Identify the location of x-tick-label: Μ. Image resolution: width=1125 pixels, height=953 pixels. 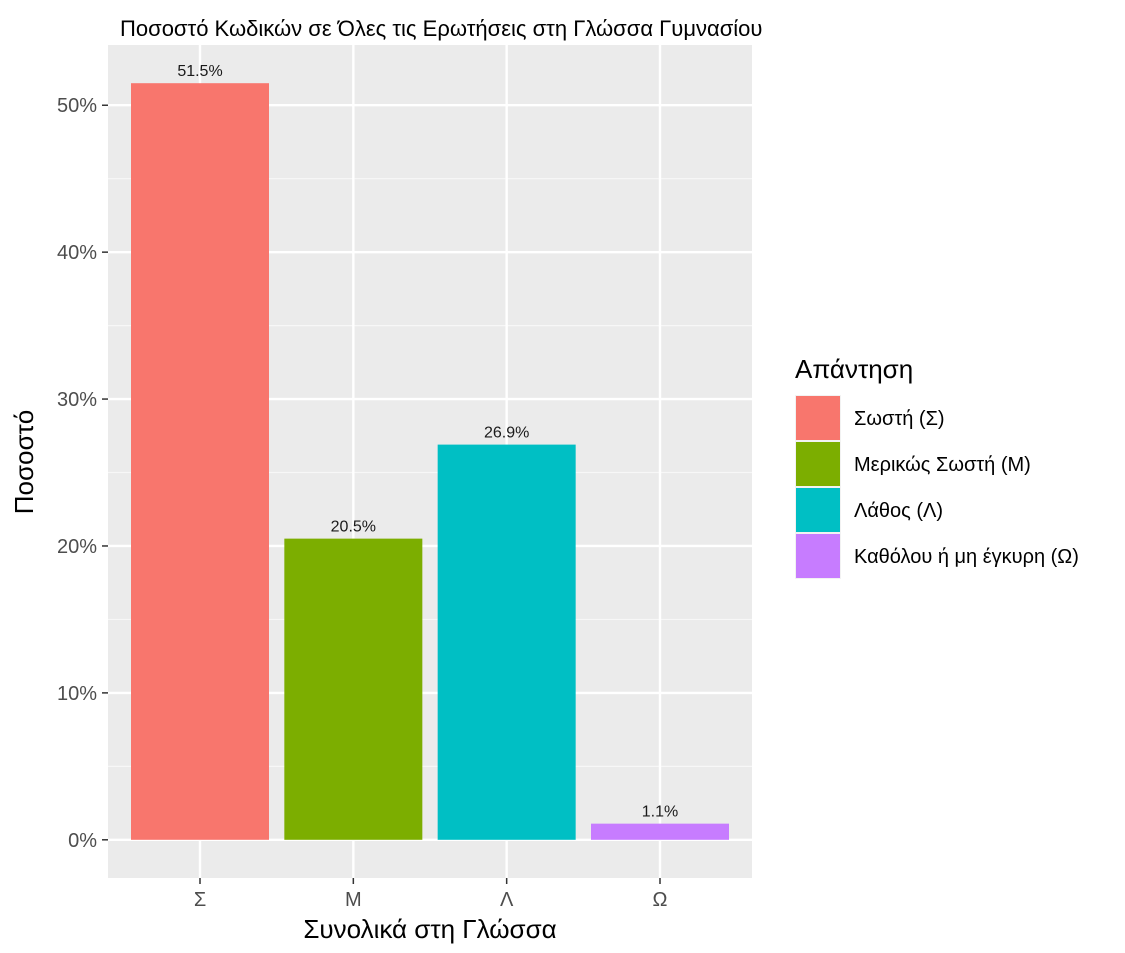
(353, 900).